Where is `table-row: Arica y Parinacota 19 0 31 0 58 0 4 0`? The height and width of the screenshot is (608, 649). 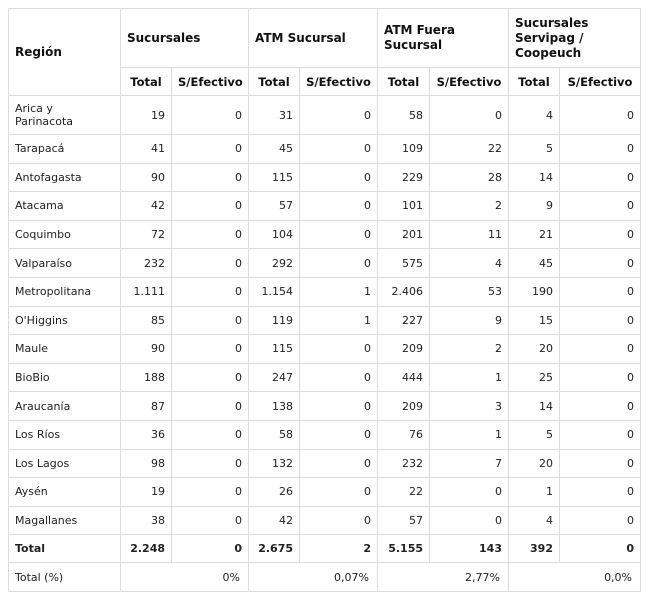
table-row: Arica y Parinacota 19 0 31 0 58 0 4 0 is located at coordinates (325, 115).